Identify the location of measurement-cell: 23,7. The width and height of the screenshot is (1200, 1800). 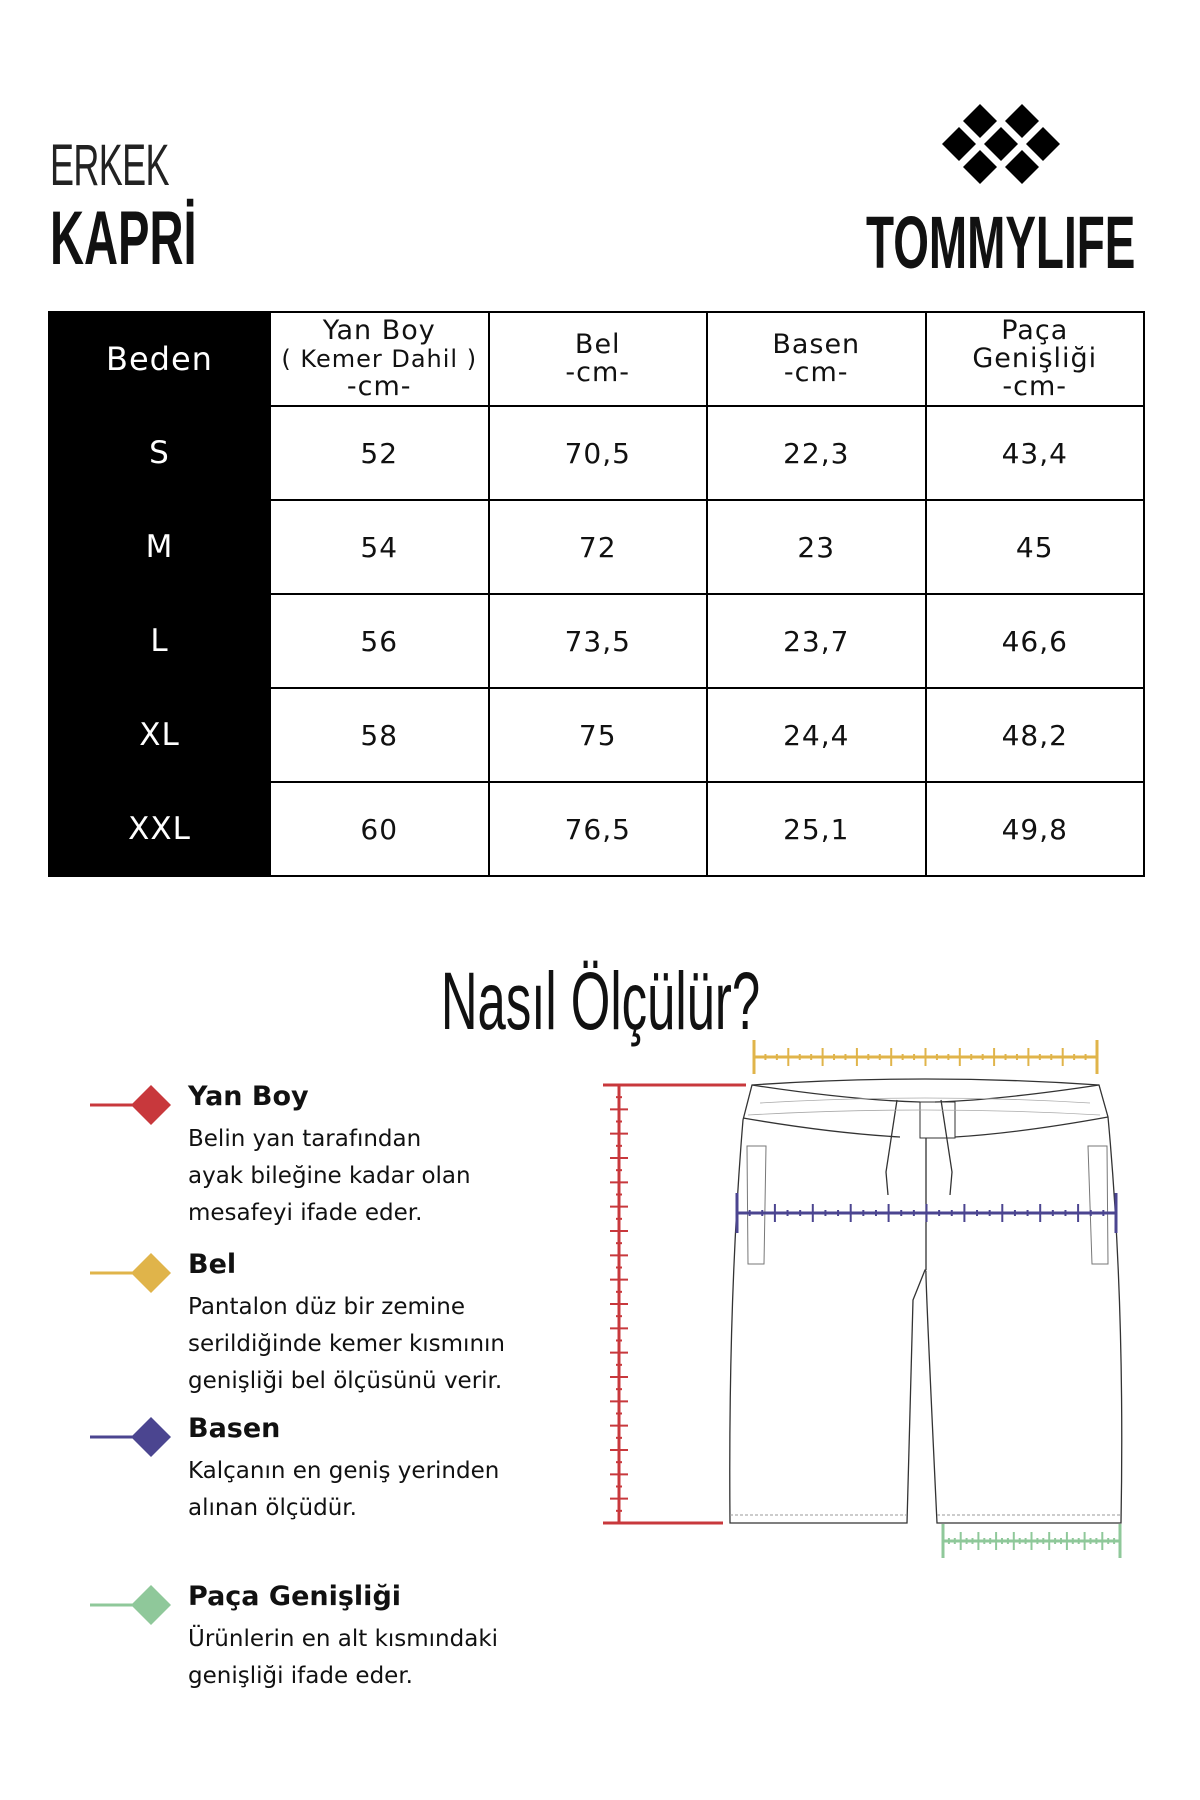
(816, 641).